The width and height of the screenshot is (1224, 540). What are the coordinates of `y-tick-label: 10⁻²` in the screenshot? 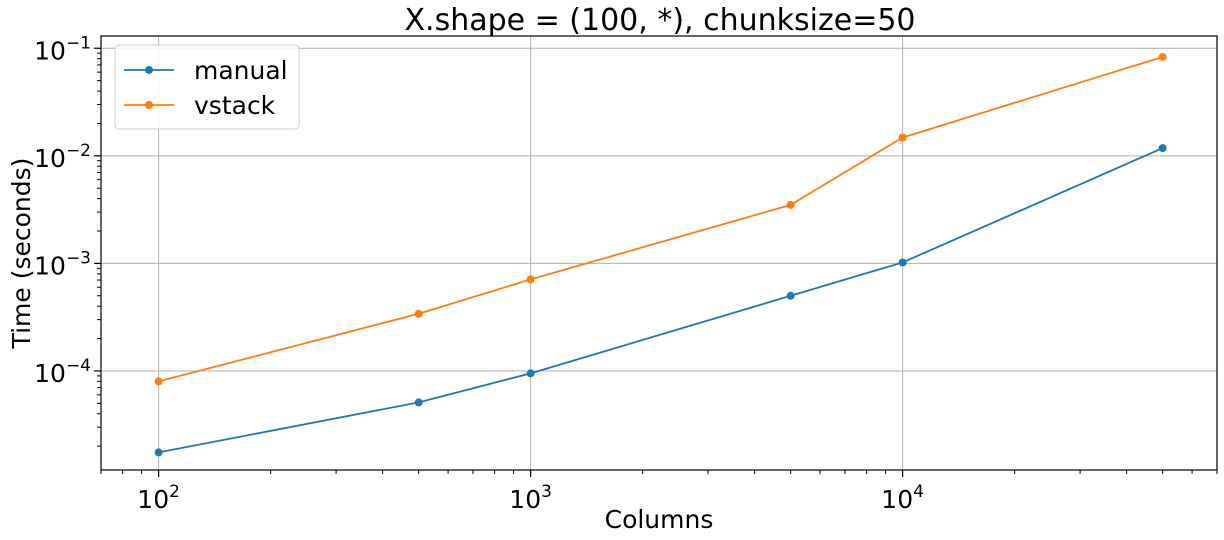 It's located at (62, 157).